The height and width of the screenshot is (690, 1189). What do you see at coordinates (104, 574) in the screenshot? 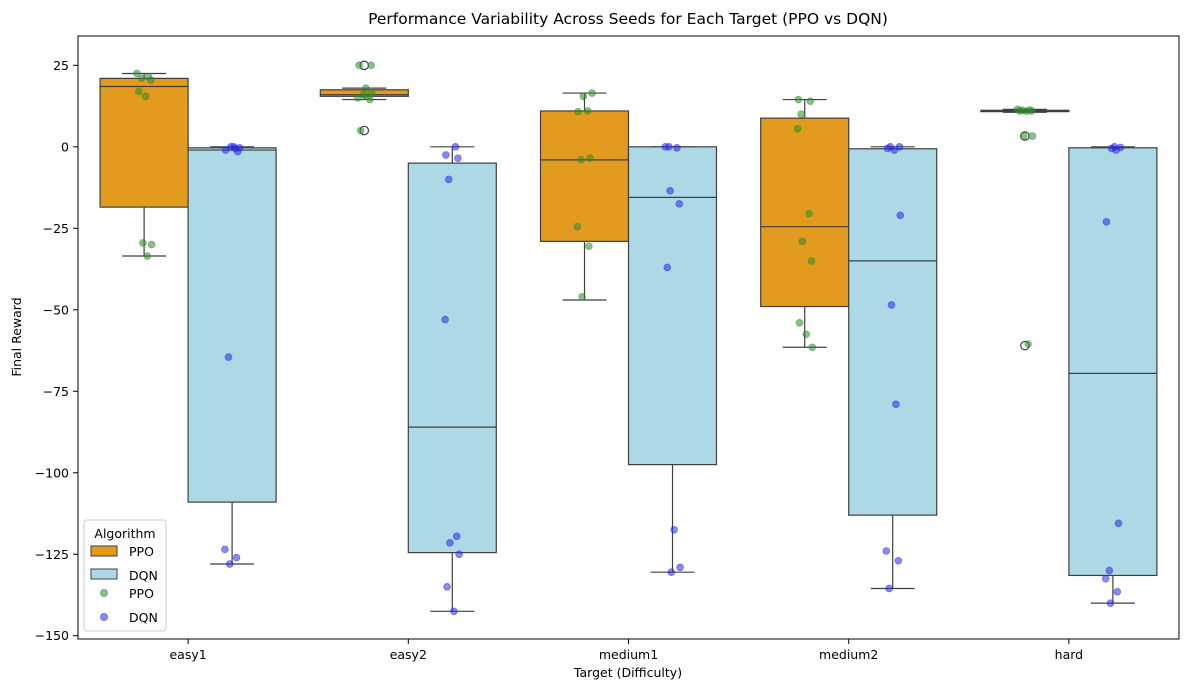
I see `legend-swatch-dqn-box` at bounding box center [104, 574].